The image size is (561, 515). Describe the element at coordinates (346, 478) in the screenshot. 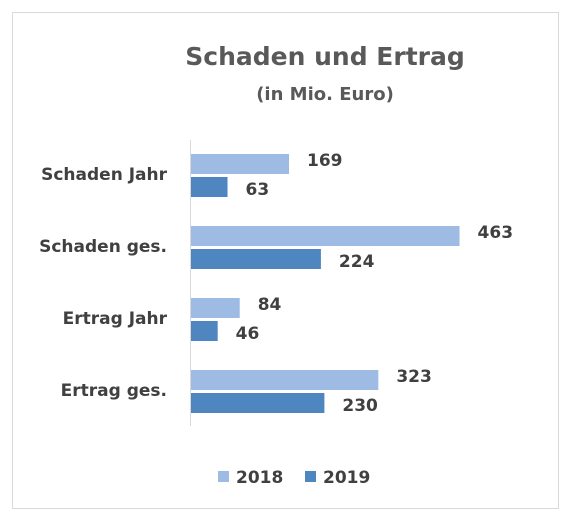

I see `legend-label: 2019` at that location.